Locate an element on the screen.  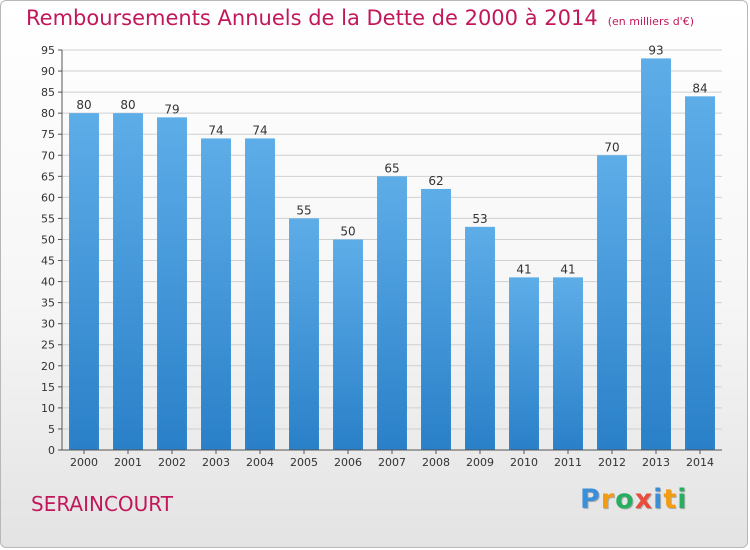
value-label-2005: 55 is located at coordinates (303, 210).